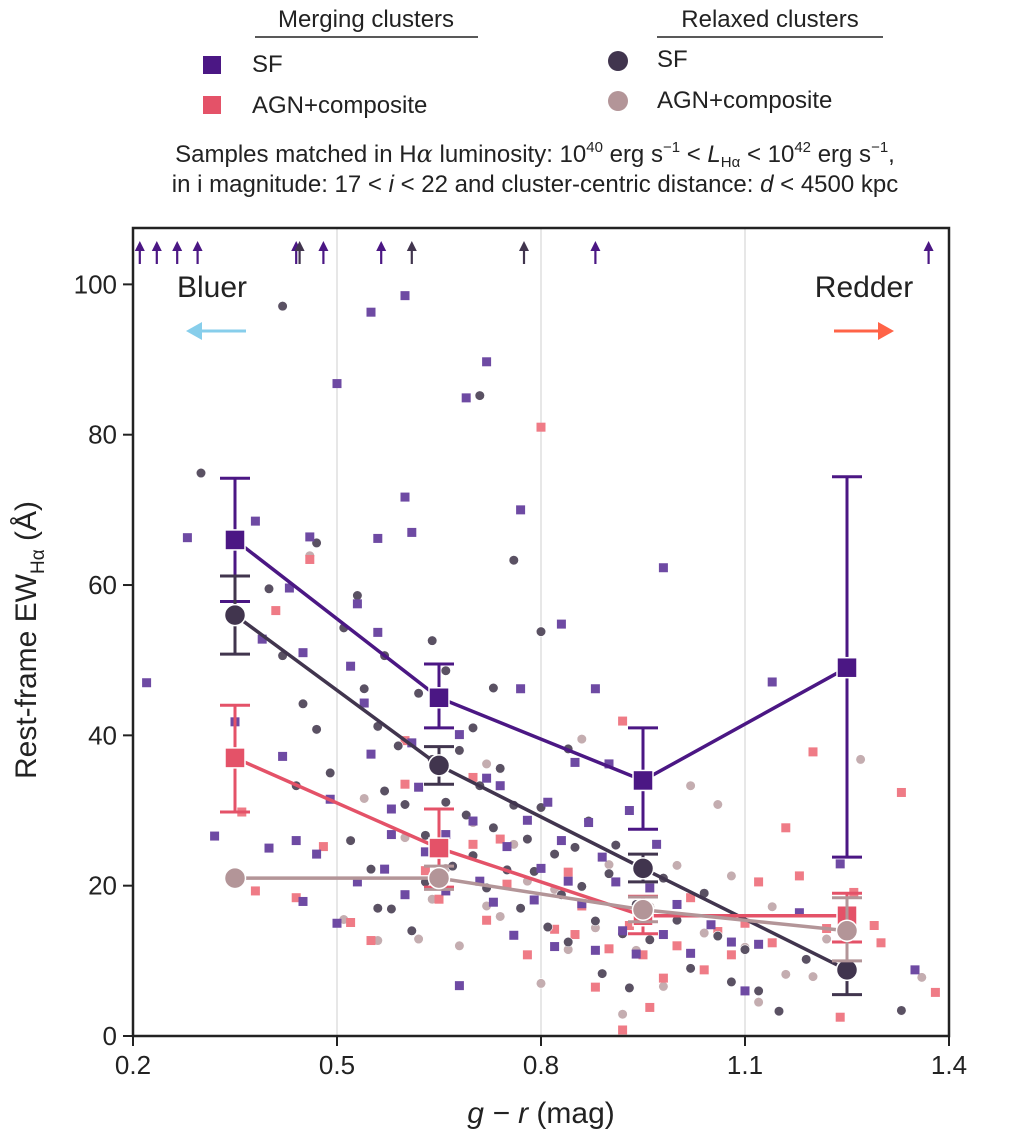  What do you see at coordinates (280, 184) in the screenshot?
I see `subtitle-2a: in i magnitude: 17 <` at bounding box center [280, 184].